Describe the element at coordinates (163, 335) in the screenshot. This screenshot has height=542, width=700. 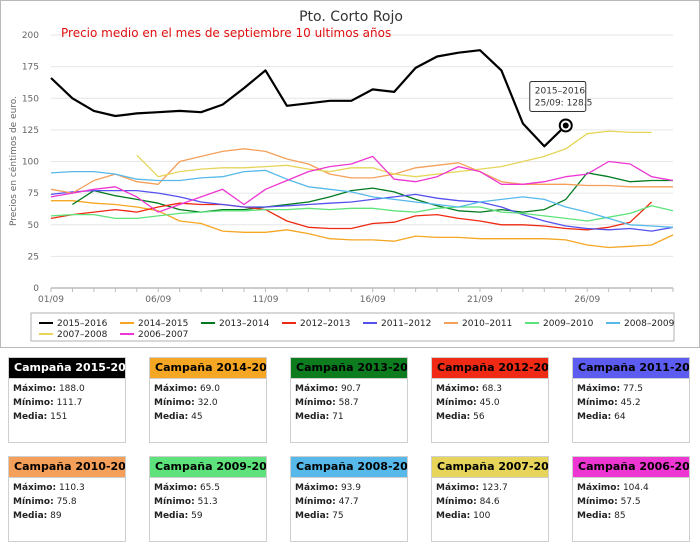
I see `legend-label: 2006–2007` at that location.